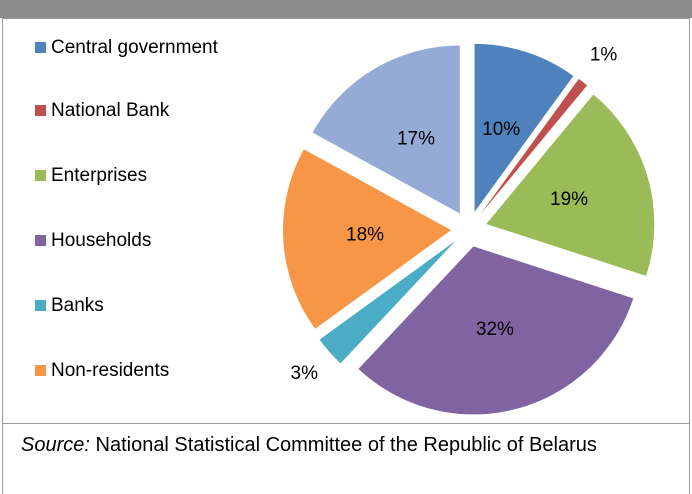 The height and width of the screenshot is (494, 692). I want to click on data-label: 3%, so click(305, 373).